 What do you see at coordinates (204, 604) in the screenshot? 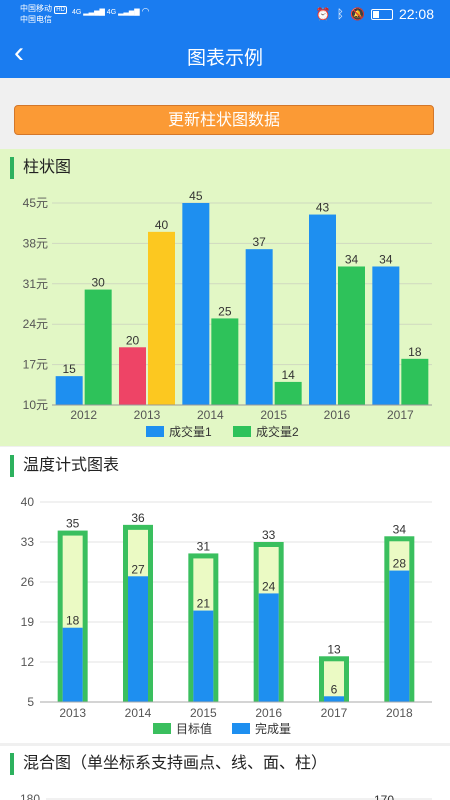
I see `data-label: 21` at bounding box center [204, 604].